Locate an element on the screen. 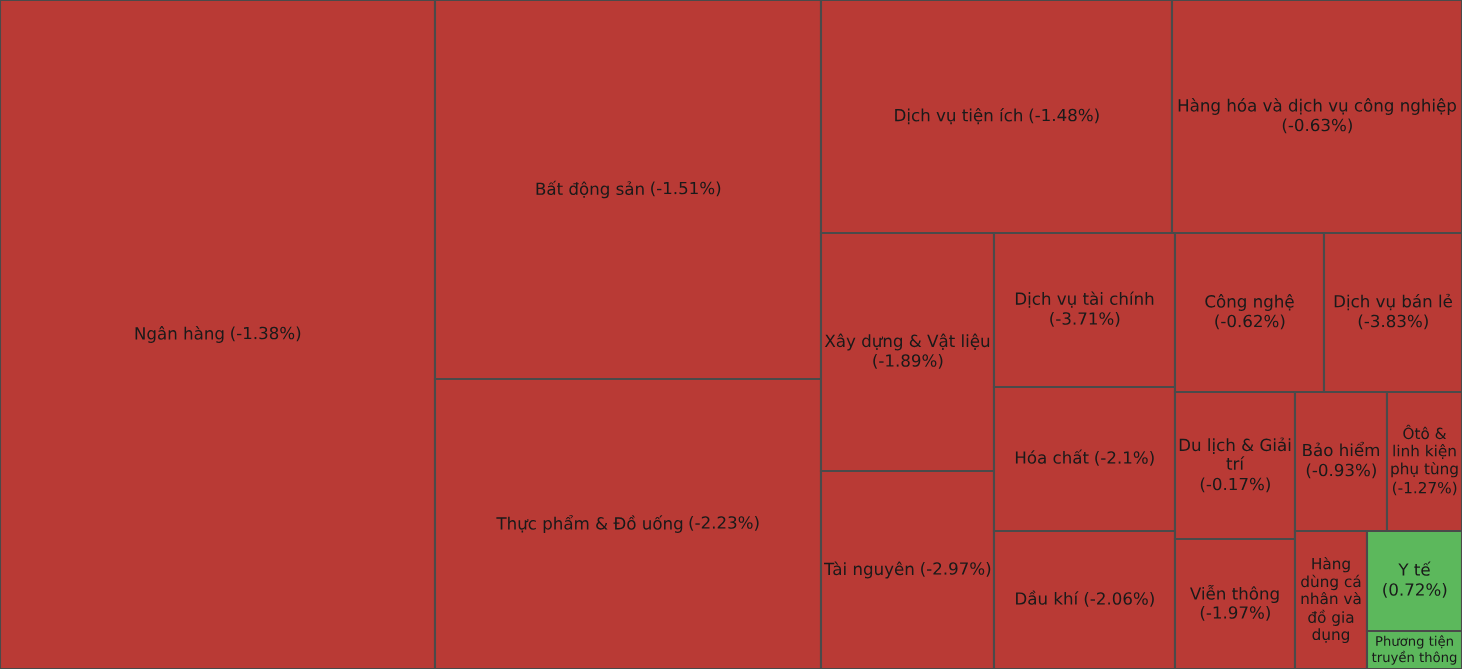 Image resolution: width=1462 pixels, height=669 pixels. data-label: (-2.23%) is located at coordinates (724, 523).